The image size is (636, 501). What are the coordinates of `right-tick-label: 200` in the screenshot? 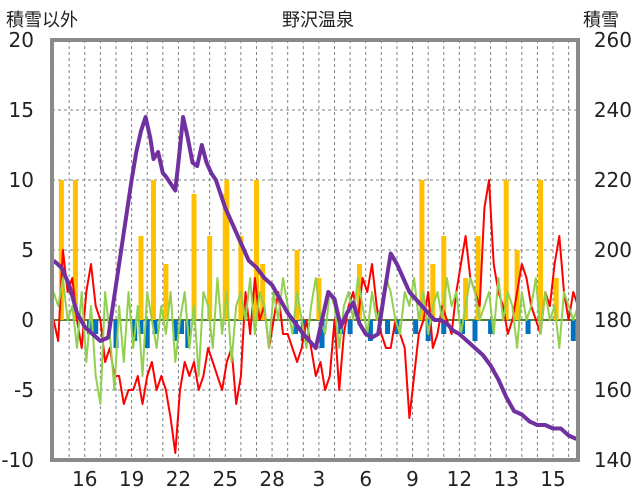 It's located at (613, 250).